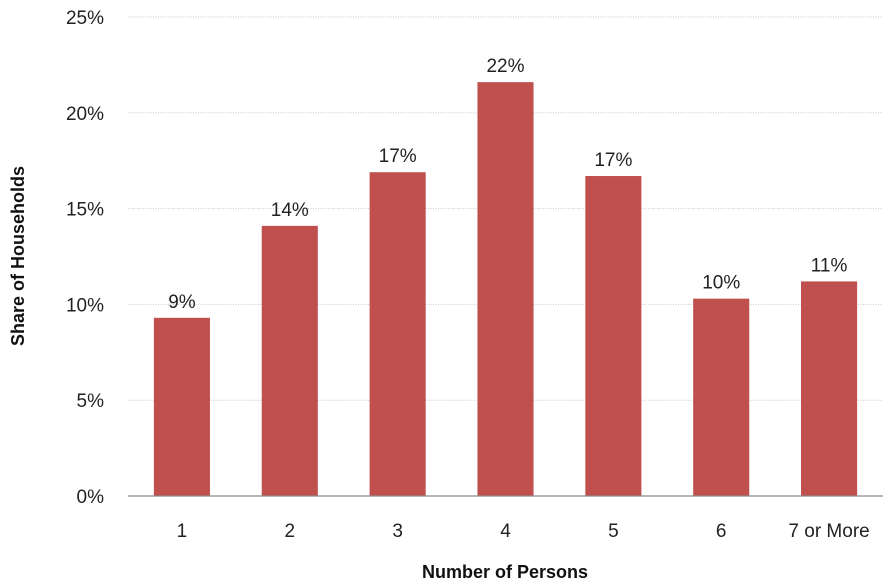  What do you see at coordinates (91, 497) in the screenshot?
I see `y-tick-label: 0%` at bounding box center [91, 497].